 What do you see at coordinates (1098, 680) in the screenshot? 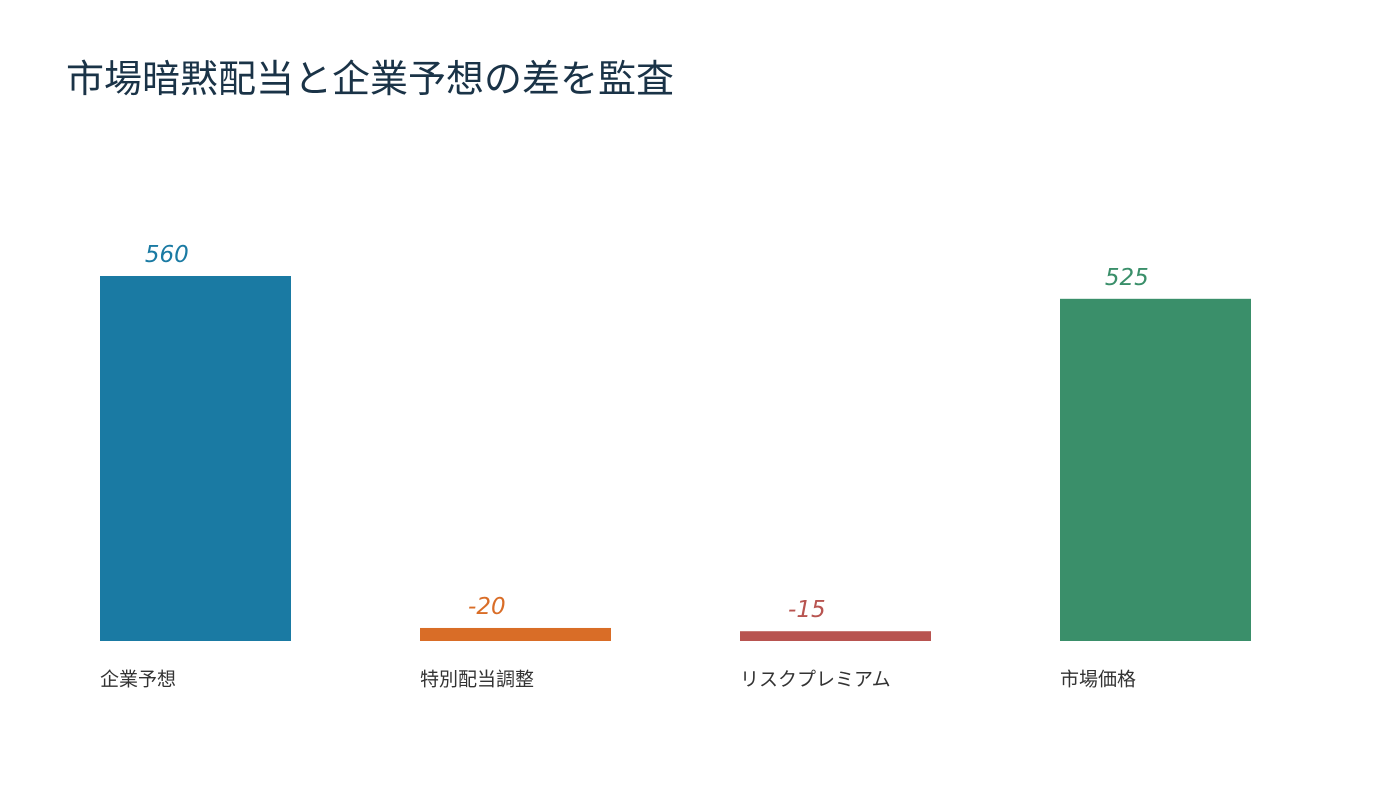
I see `x-tick-label: 市場価格` at bounding box center [1098, 680].